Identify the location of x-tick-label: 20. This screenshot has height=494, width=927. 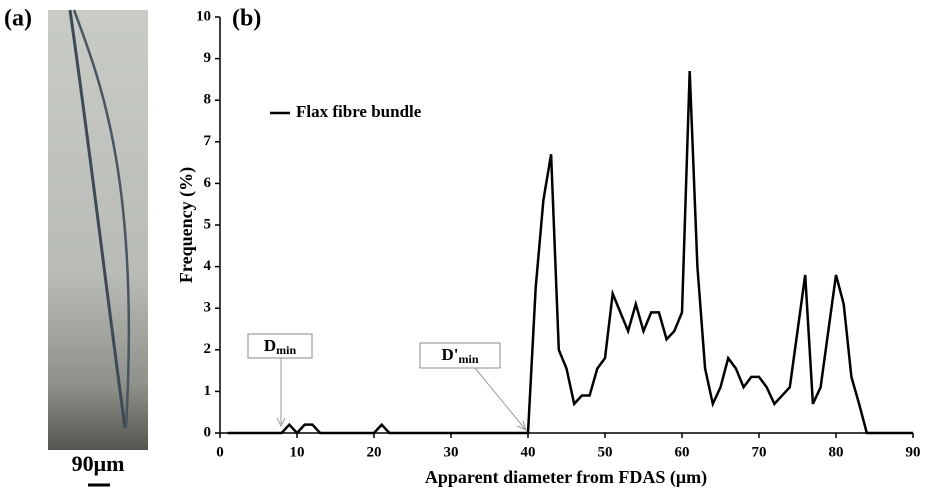
(374, 452).